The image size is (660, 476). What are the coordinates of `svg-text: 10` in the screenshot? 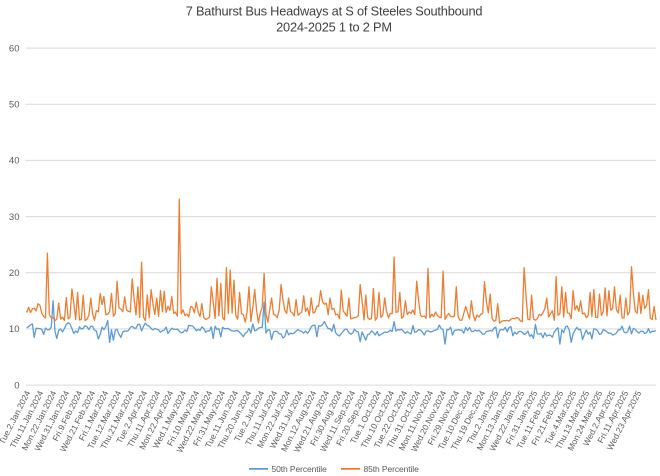 It's located at (14, 329).